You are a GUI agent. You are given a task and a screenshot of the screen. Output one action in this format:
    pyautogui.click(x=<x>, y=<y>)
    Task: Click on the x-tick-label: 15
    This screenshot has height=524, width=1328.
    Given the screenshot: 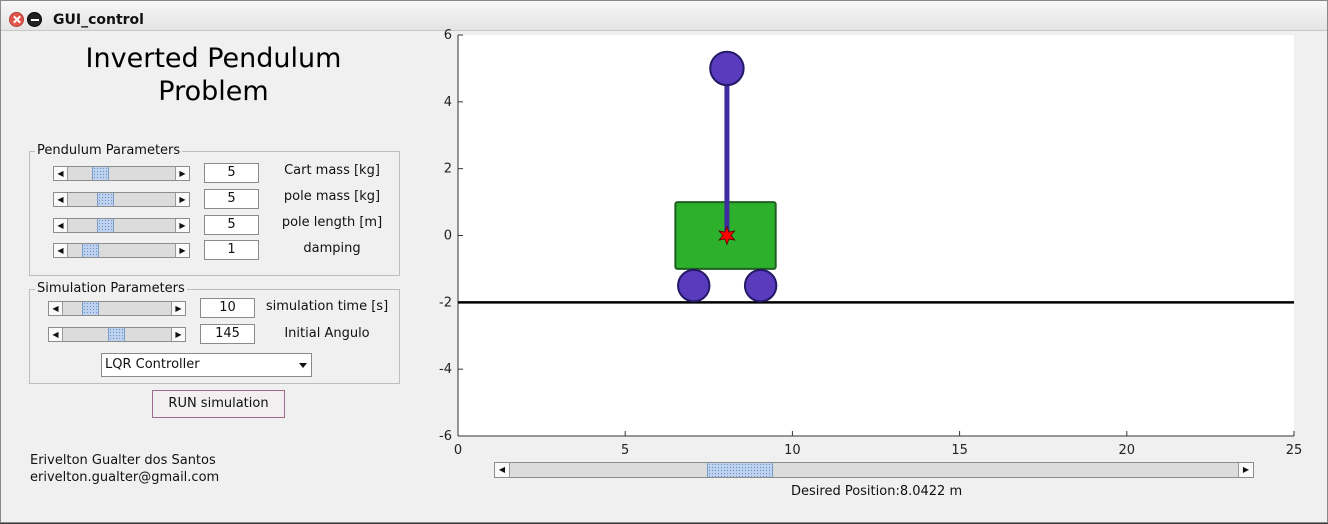 What is the action you would take?
    pyautogui.click(x=959, y=450)
    